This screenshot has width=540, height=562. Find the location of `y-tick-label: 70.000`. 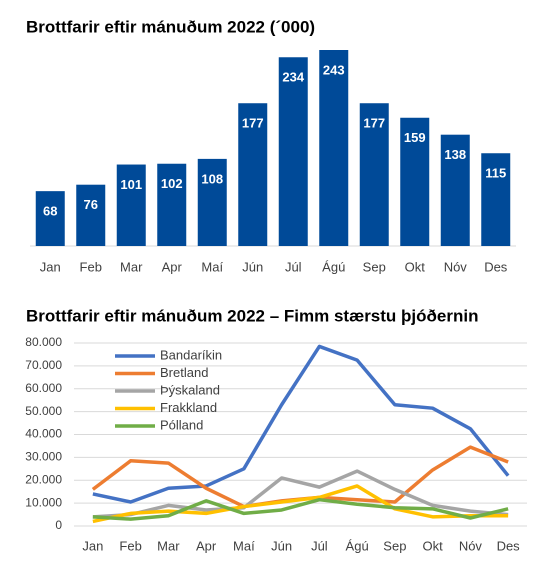

y-tick-label: 70.000 is located at coordinates (43, 365).